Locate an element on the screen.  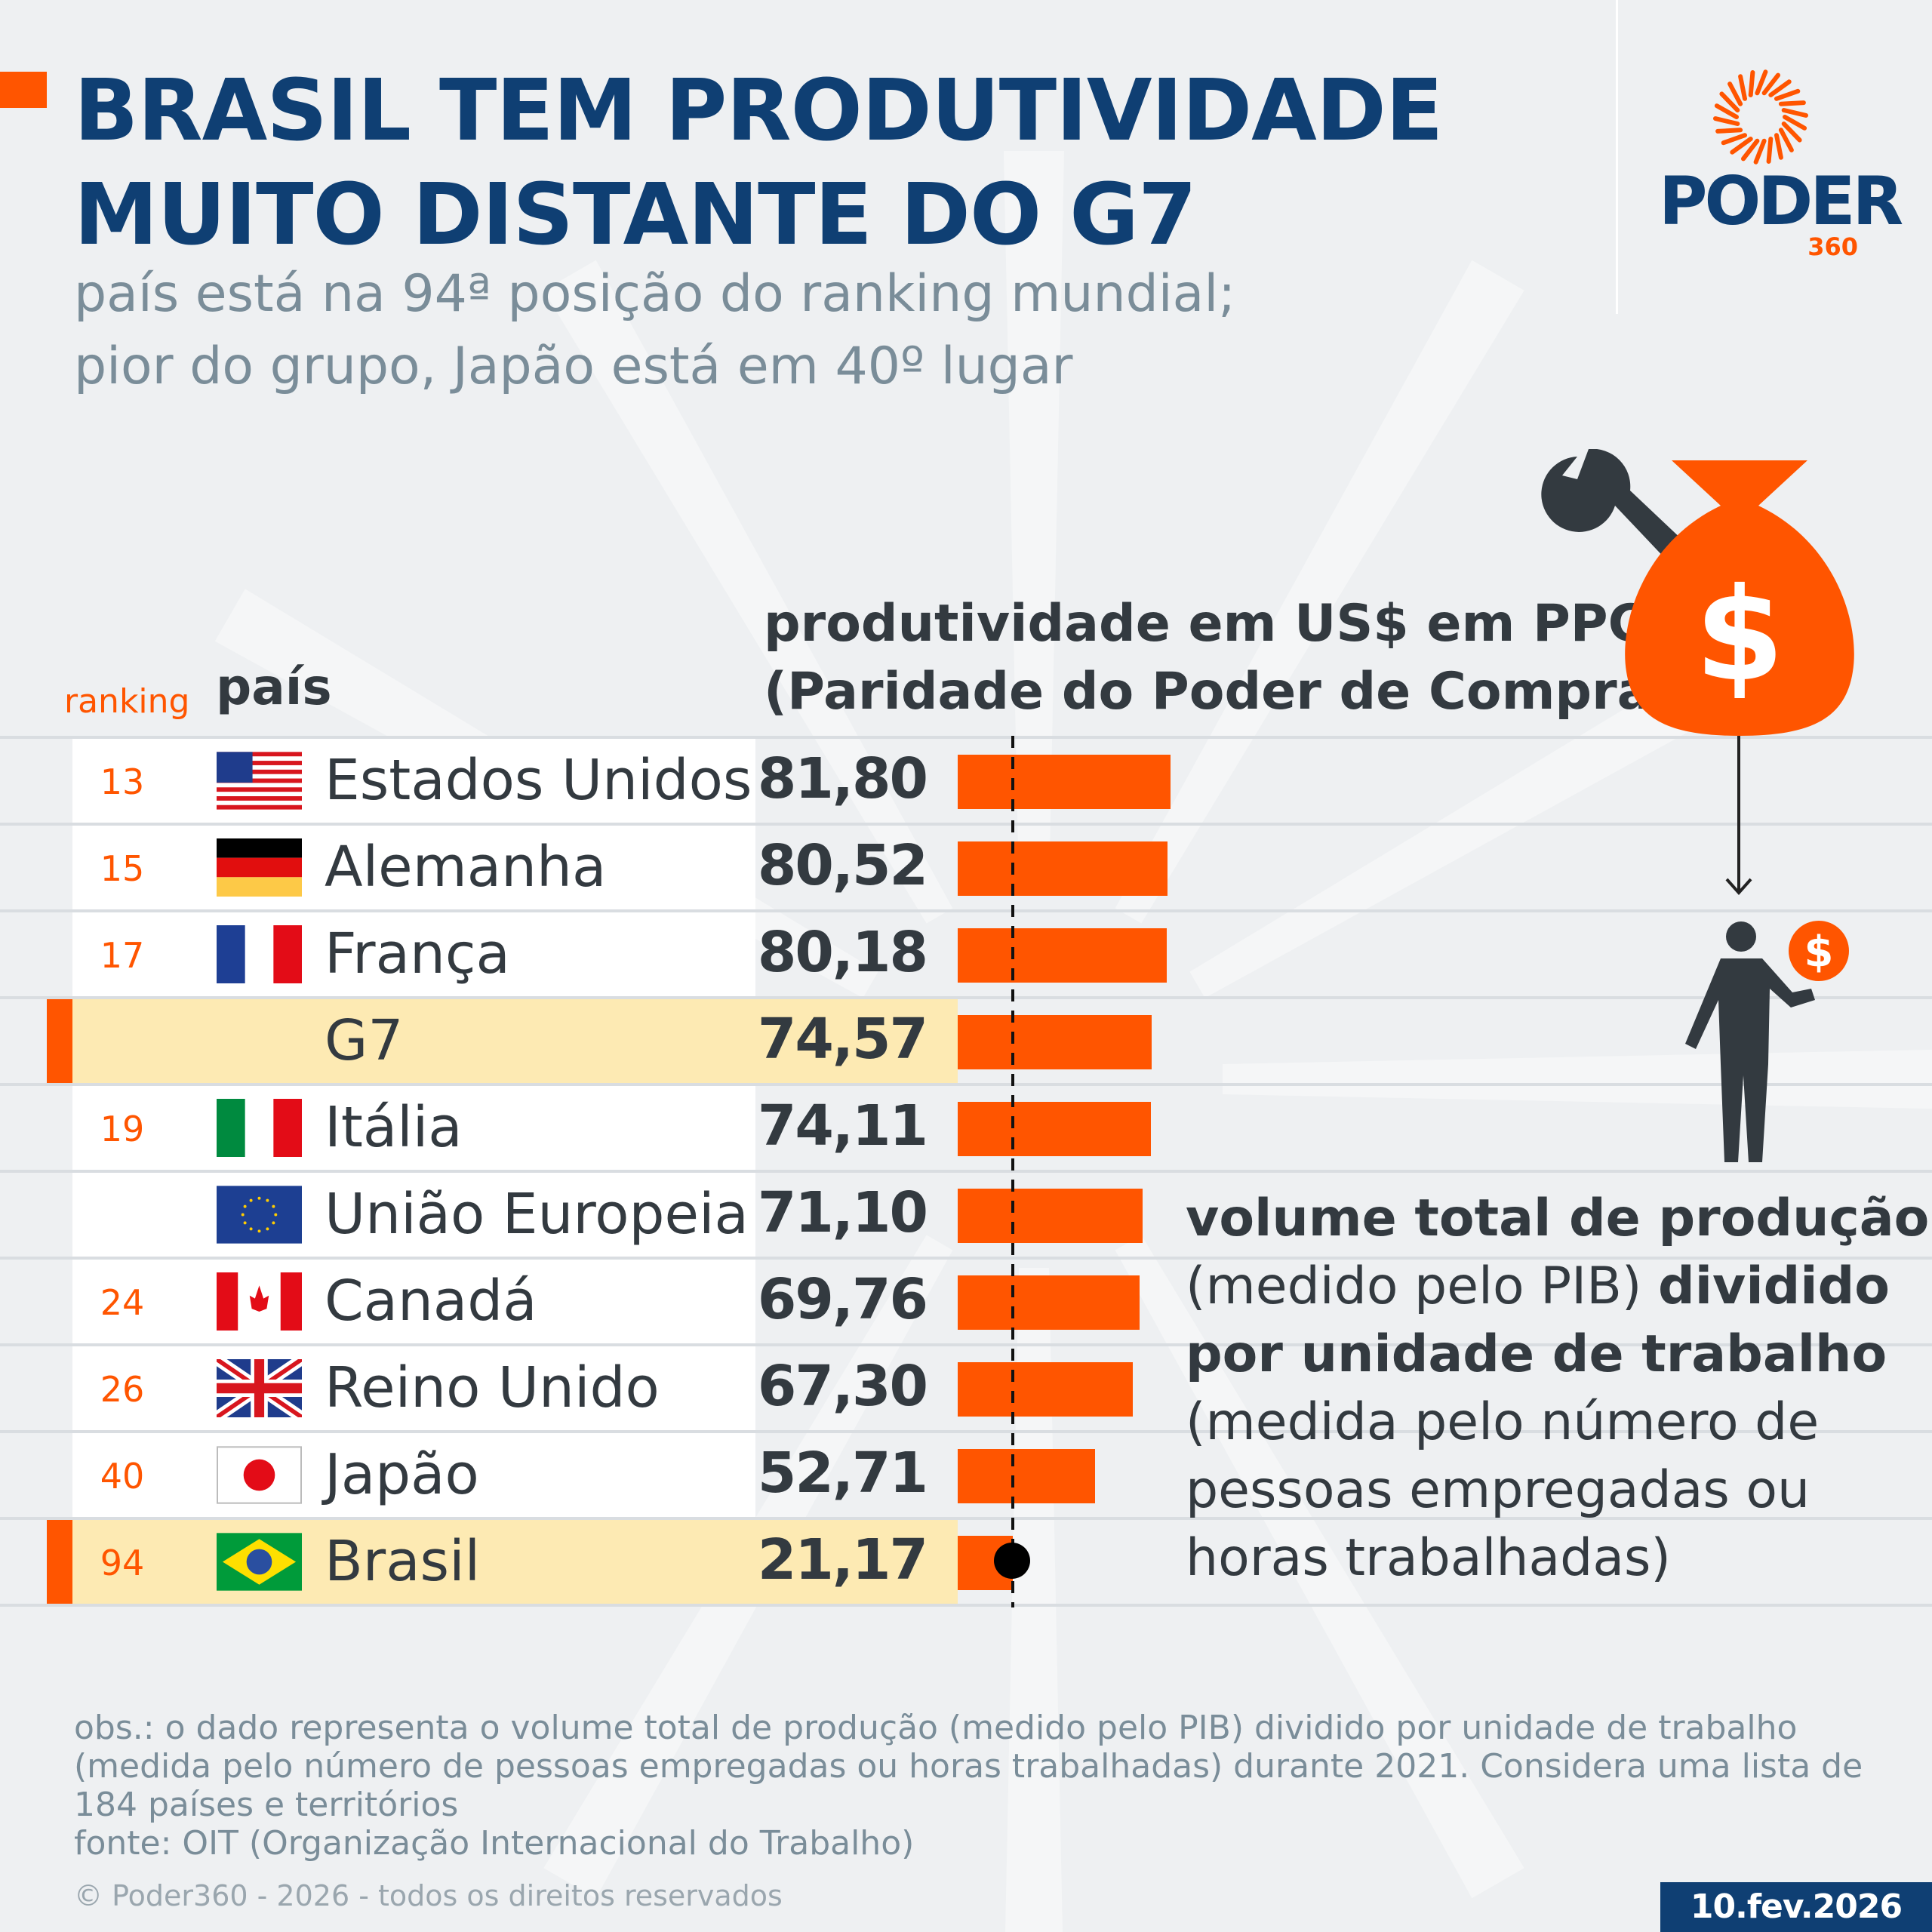
country-name: G7 is located at coordinates (364, 1040).